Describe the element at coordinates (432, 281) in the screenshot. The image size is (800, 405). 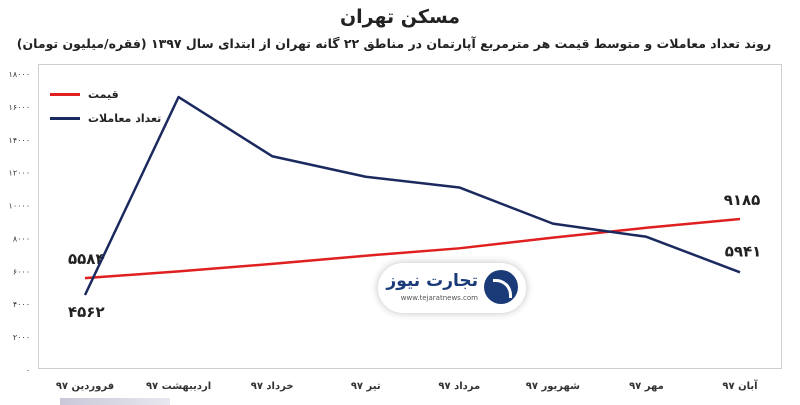
I see `logo-name: تجارت نیوز` at that location.